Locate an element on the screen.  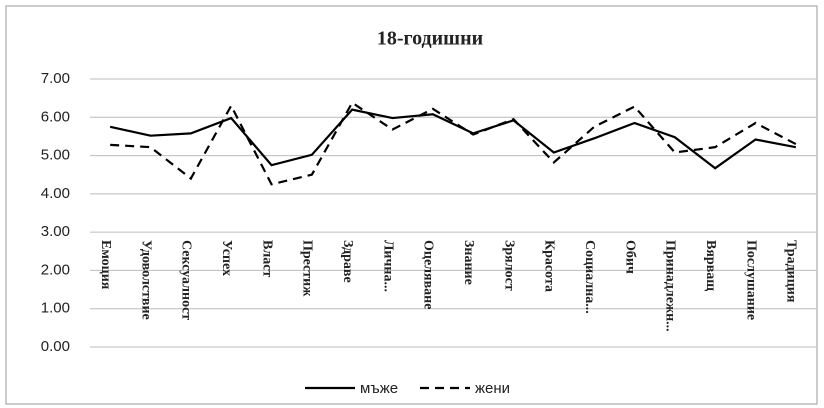
x-tick-label: Удоволствие is located at coordinates (145, 280).